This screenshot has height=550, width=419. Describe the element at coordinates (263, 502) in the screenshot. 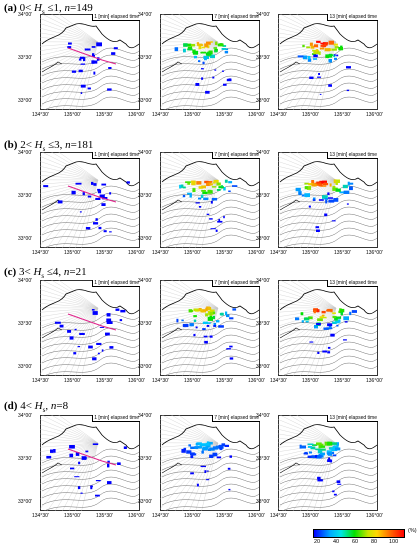

I see `lat-tick-label: 33°00'` at that location.